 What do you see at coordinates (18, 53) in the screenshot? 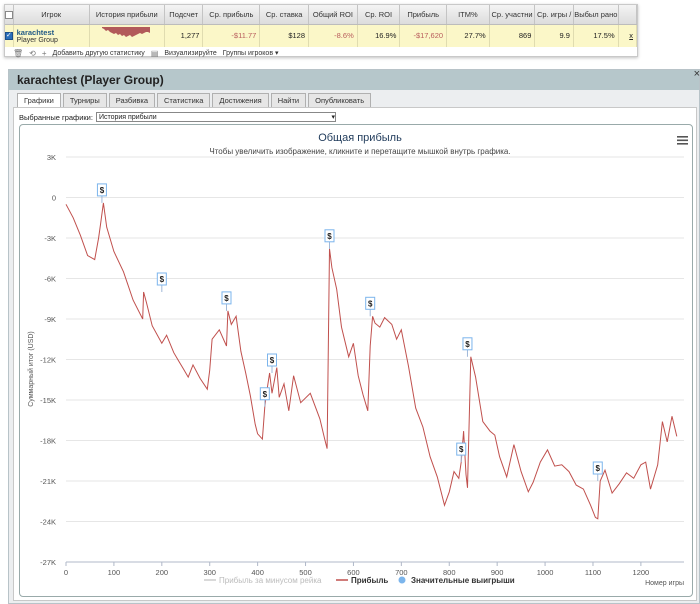
I see `trash-icon: 🗑` at bounding box center [18, 53].